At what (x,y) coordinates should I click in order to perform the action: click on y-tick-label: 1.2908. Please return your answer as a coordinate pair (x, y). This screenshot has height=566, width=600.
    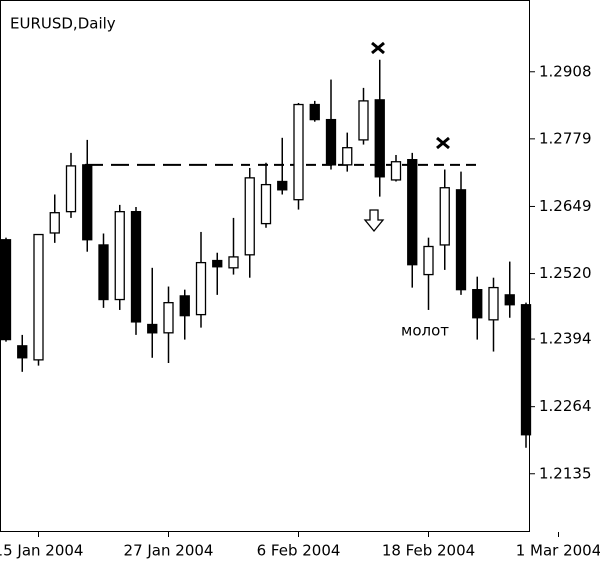
    Looking at the image, I should click on (565, 71).